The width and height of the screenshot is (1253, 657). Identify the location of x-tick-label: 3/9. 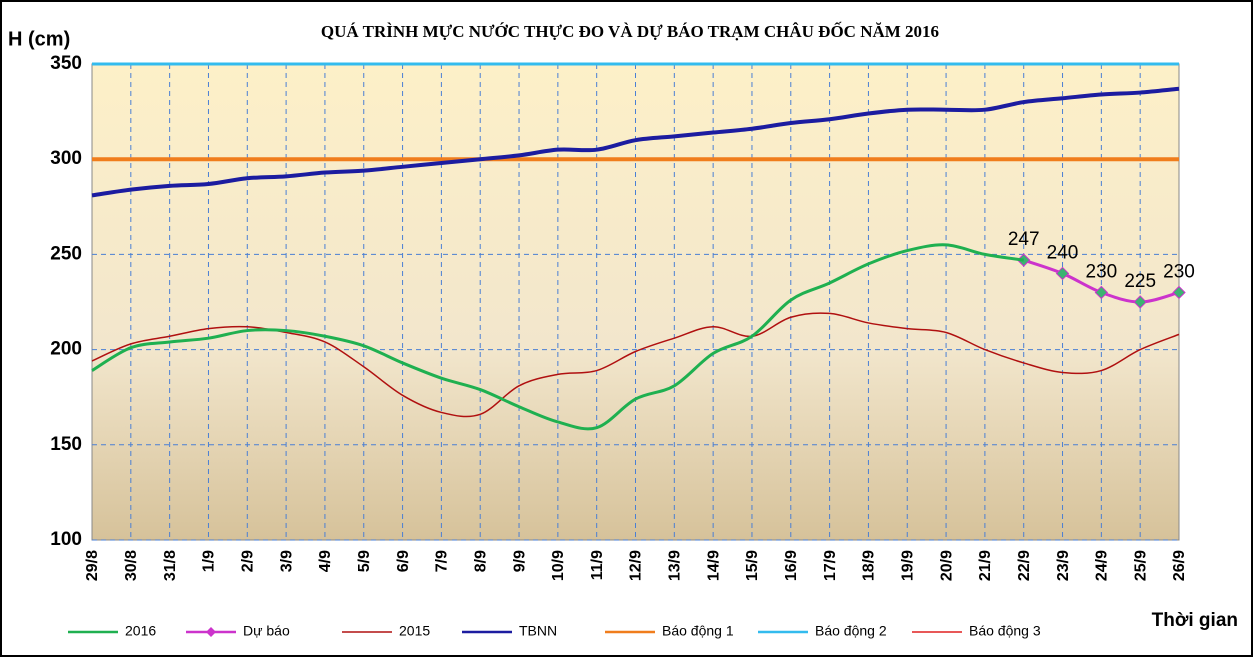
(286, 561).